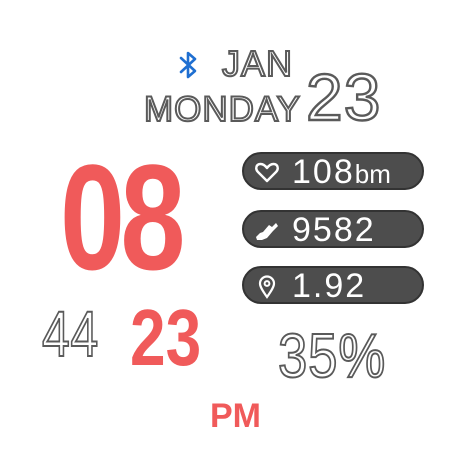 The image size is (466, 466). I want to click on battery-percentage: 35%, so click(332, 356).